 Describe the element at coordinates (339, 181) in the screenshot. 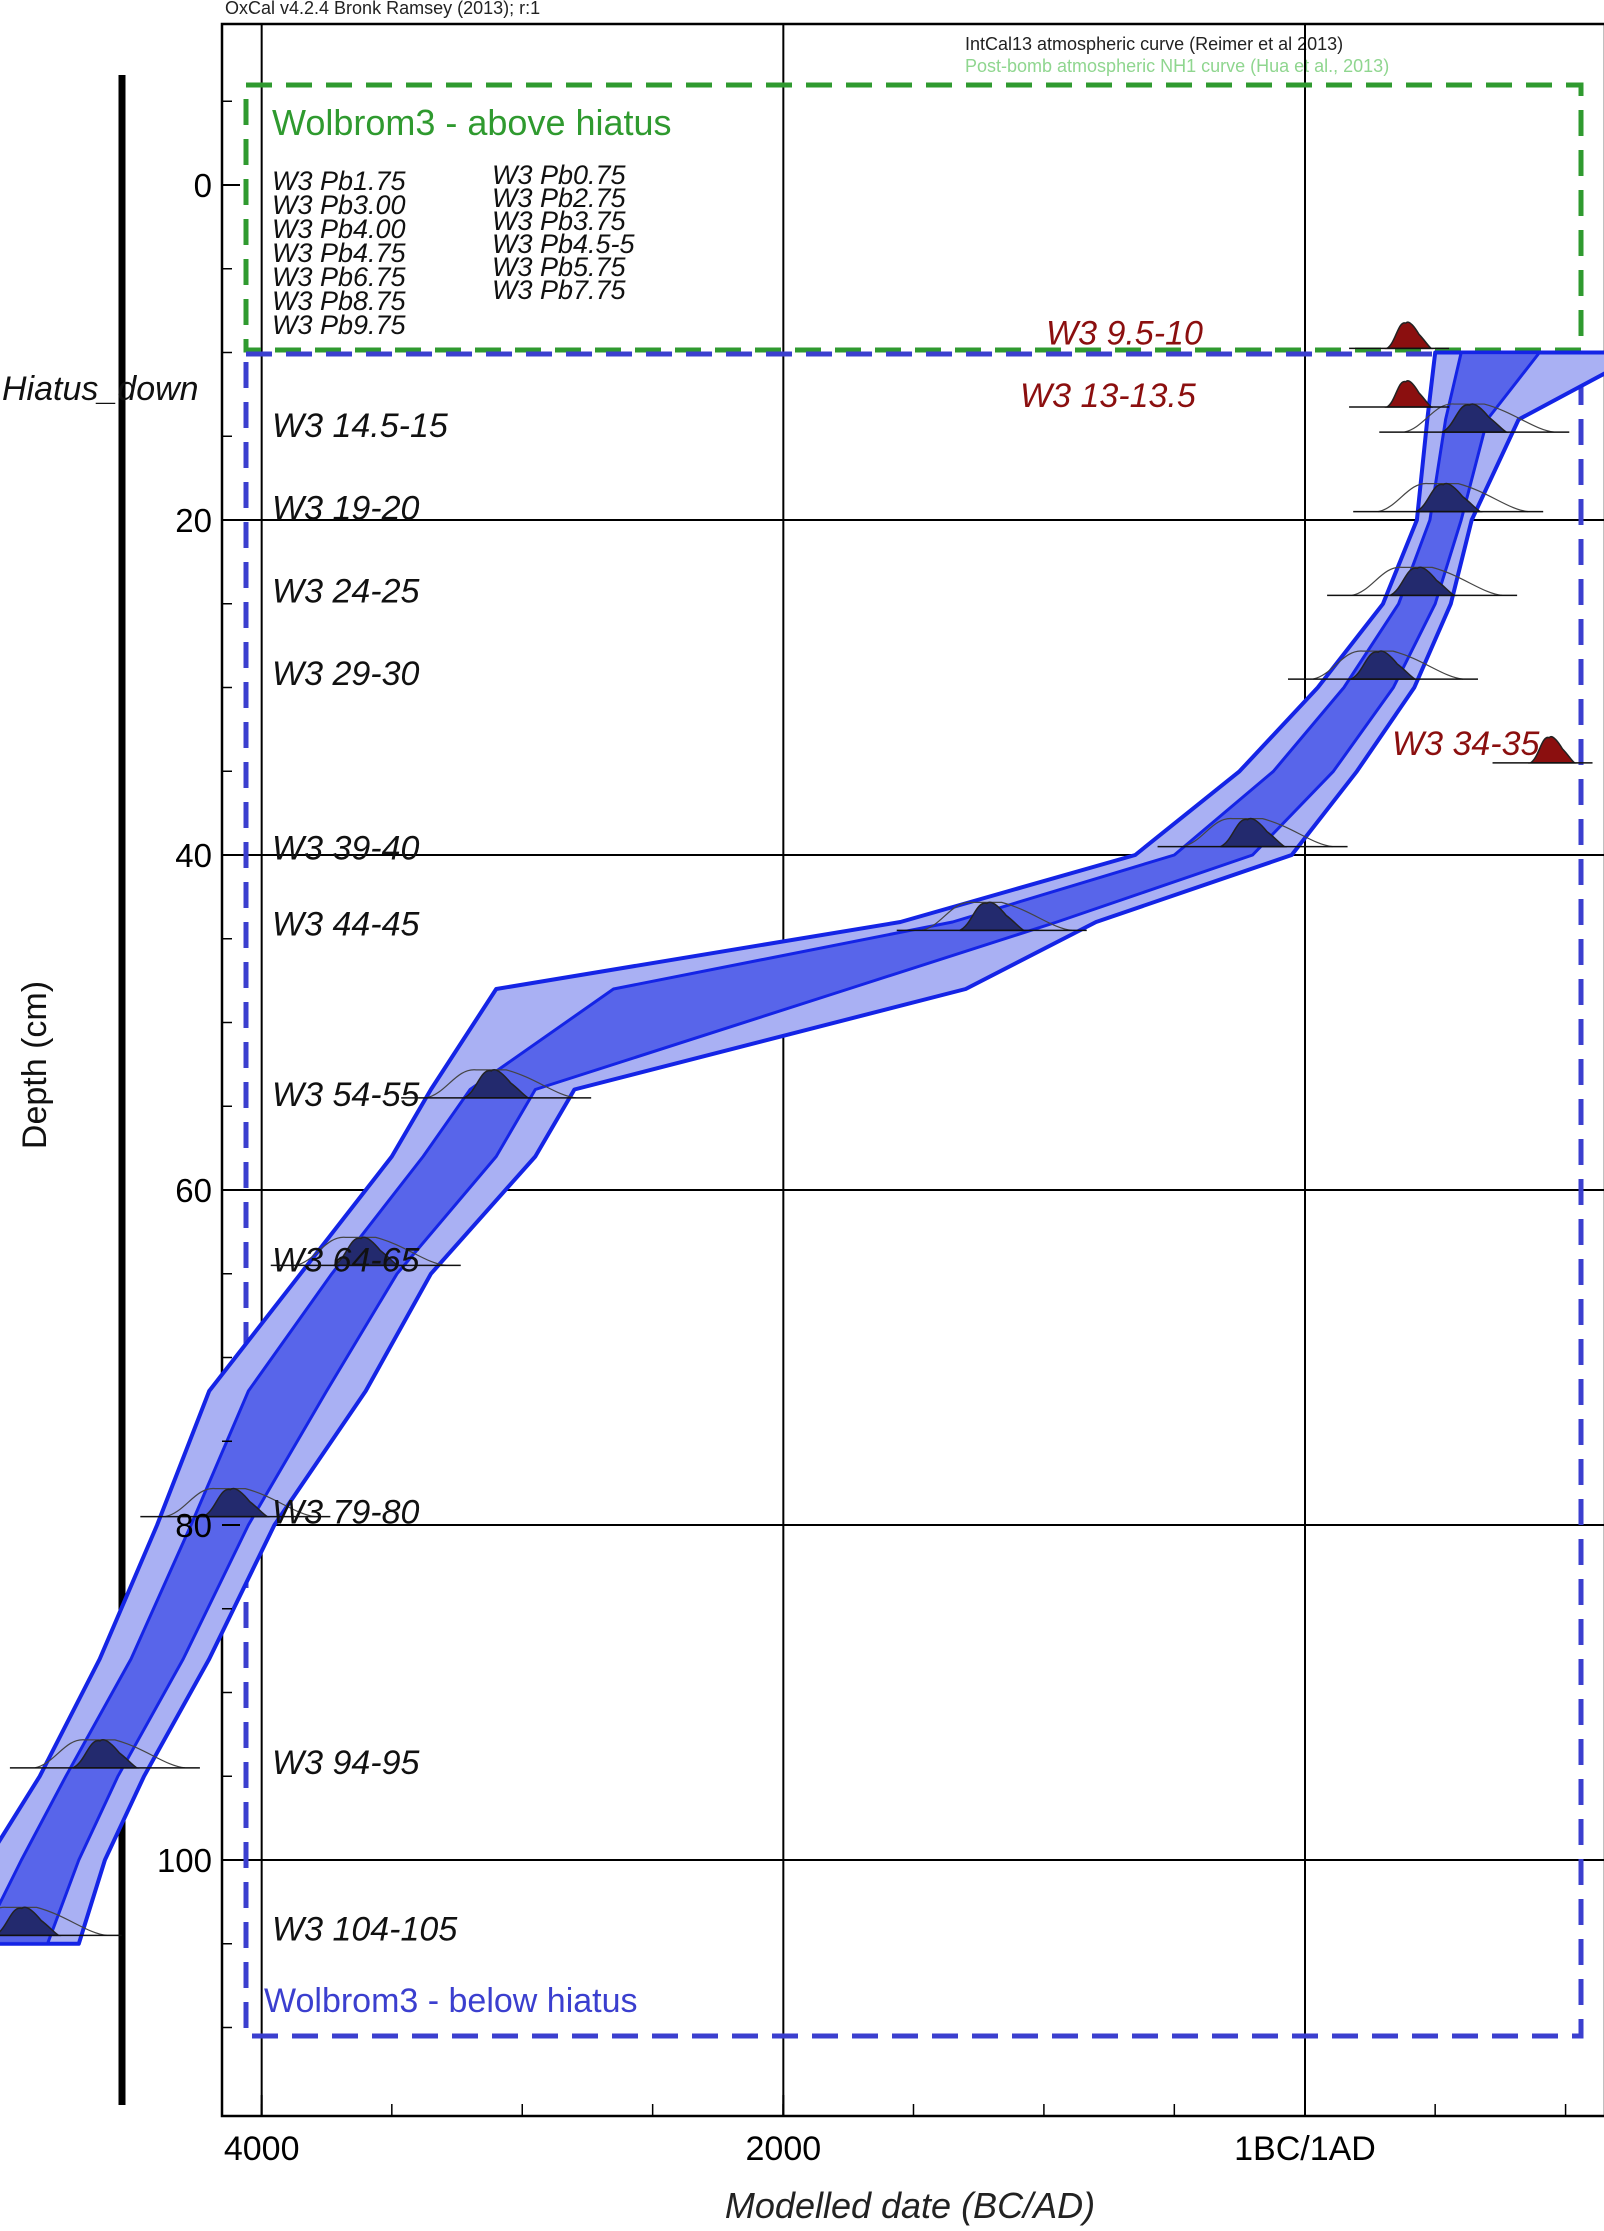

I see `pb-sample-label: W3 Pb1.75` at that location.